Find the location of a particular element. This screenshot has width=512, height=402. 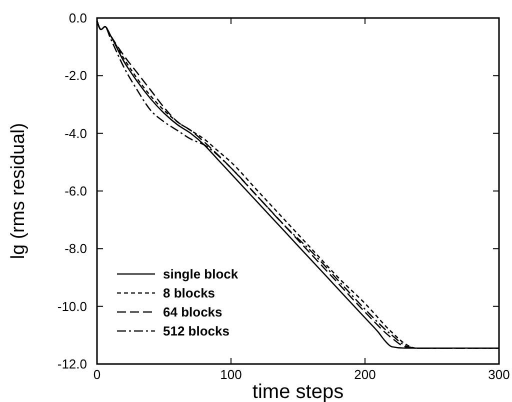

legend-label: 8 blocks is located at coordinates (189, 293).